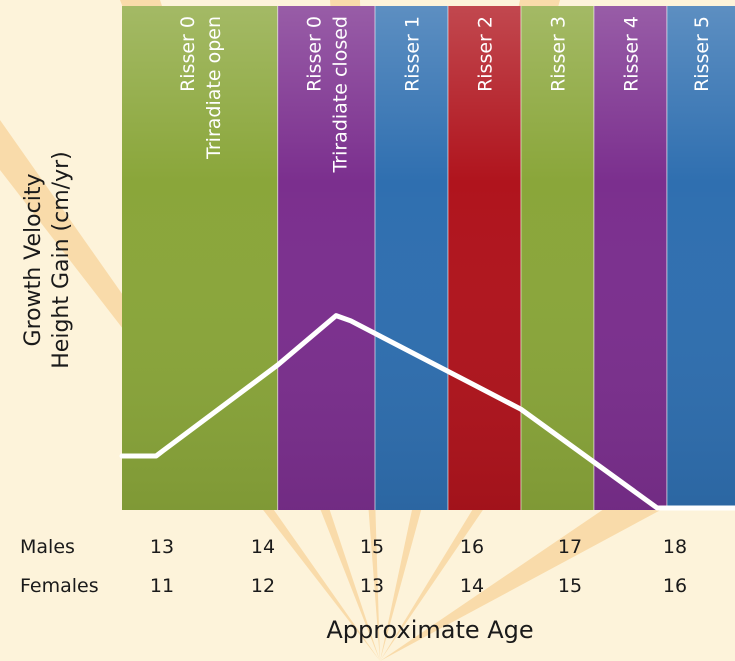 The height and width of the screenshot is (661, 735). What do you see at coordinates (263, 586) in the screenshot?
I see `tick-females-1: 12` at bounding box center [263, 586].